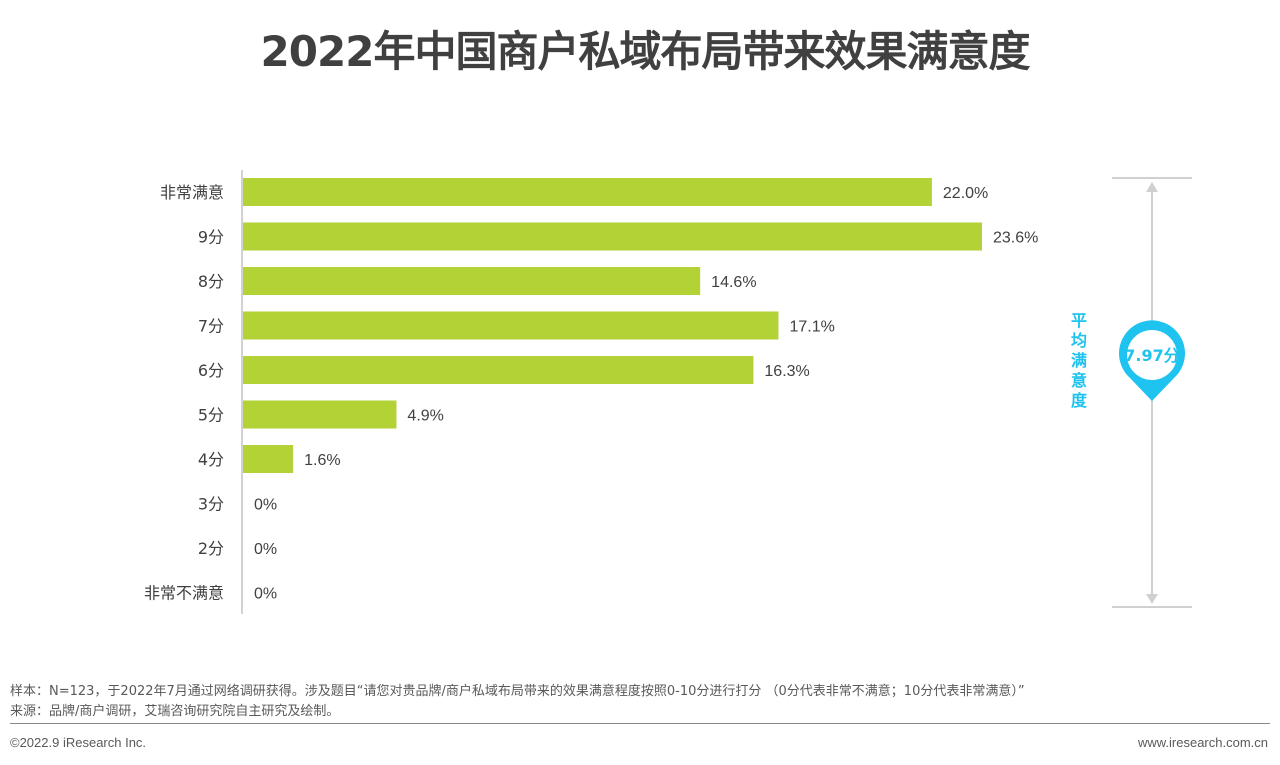 This screenshot has height=765, width=1280. I want to click on average-value: 7.97分, so click(1151, 355).